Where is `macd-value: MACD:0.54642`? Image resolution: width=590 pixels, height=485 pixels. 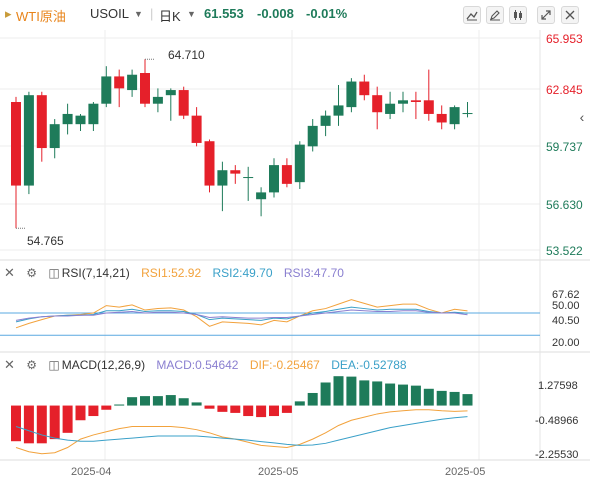
macd-value: MACD:0.54642 is located at coordinates (197, 365).